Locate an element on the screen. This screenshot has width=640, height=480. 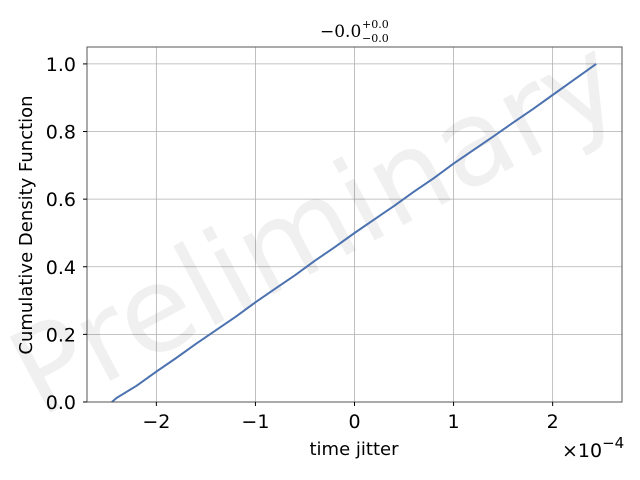
chart-title: −0.0 +0.0 −0.0 is located at coordinates (354, 31).